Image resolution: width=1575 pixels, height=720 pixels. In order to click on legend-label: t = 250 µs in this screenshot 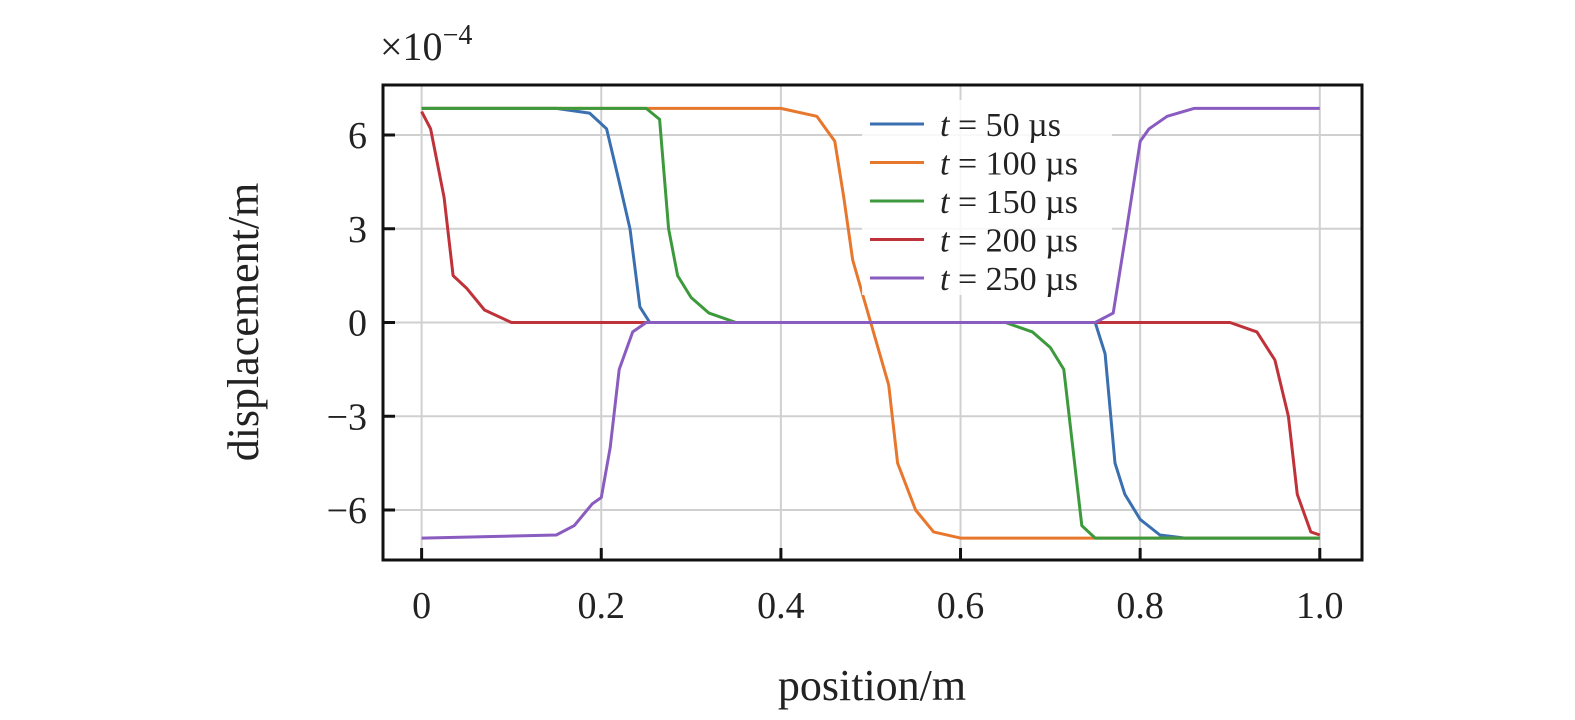, I will do `click(1009, 279)`.